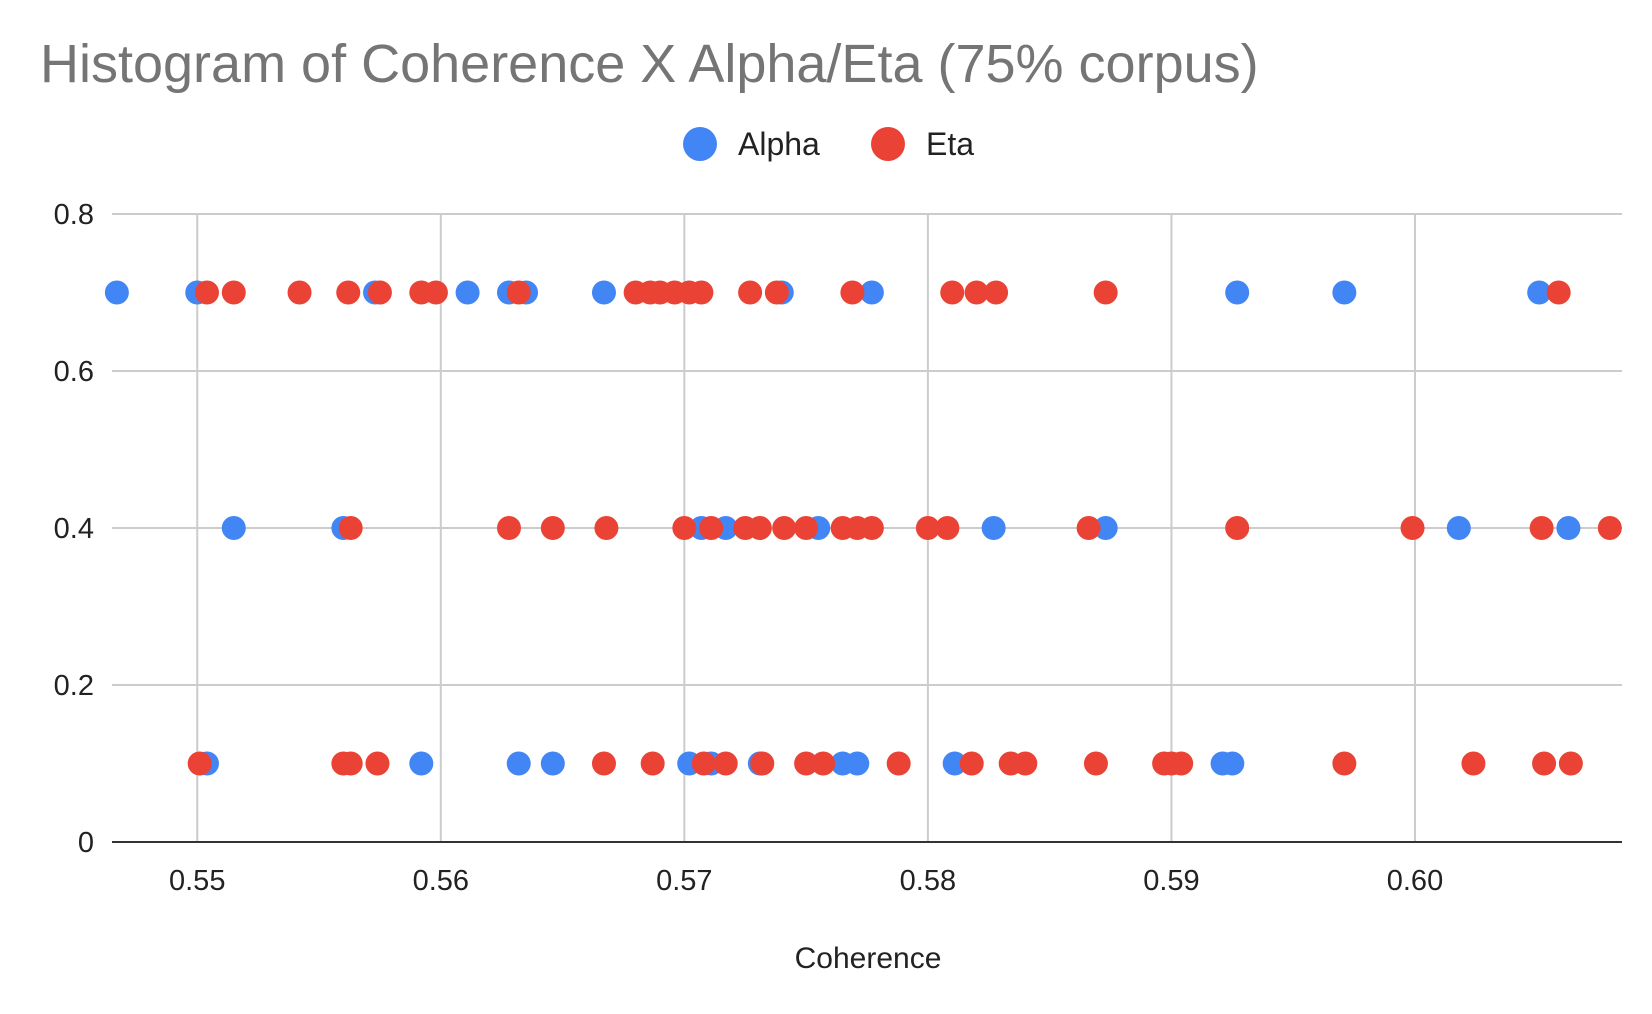 Image resolution: width=1652 pixels, height=1014 pixels. I want to click on legend: Alpha Eta, so click(828, 144).